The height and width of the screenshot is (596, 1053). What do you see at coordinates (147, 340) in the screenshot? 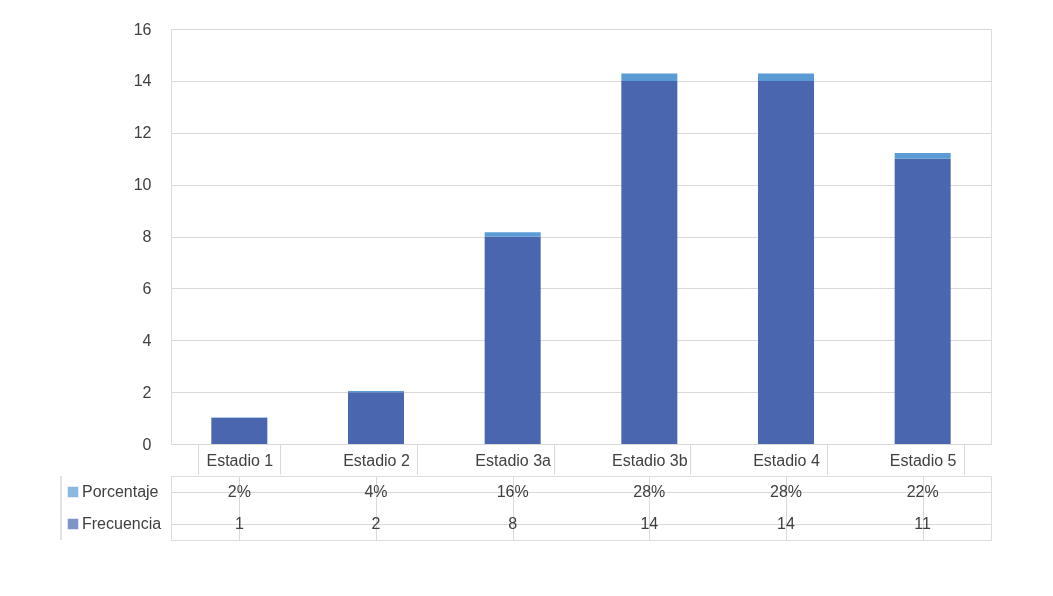
I see `y-tick-label: 4` at bounding box center [147, 340].